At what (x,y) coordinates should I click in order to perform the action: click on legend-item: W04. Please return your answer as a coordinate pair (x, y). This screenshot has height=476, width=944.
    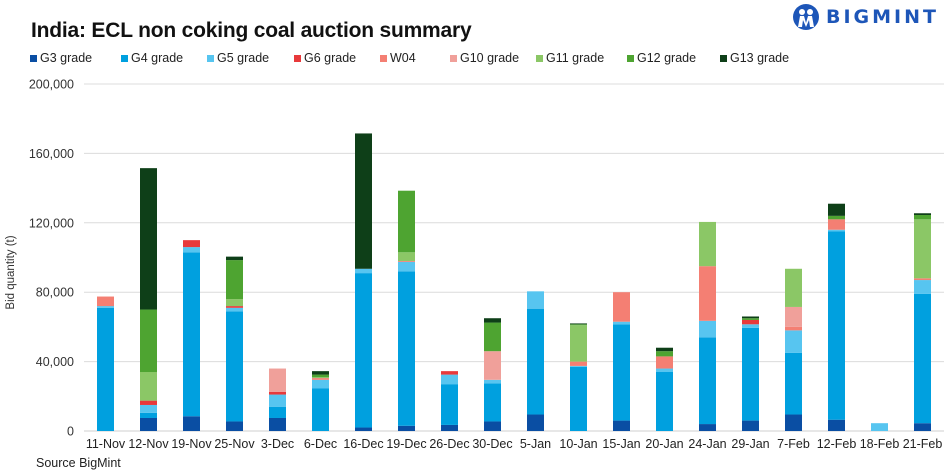
    Looking at the image, I should click on (398, 58).